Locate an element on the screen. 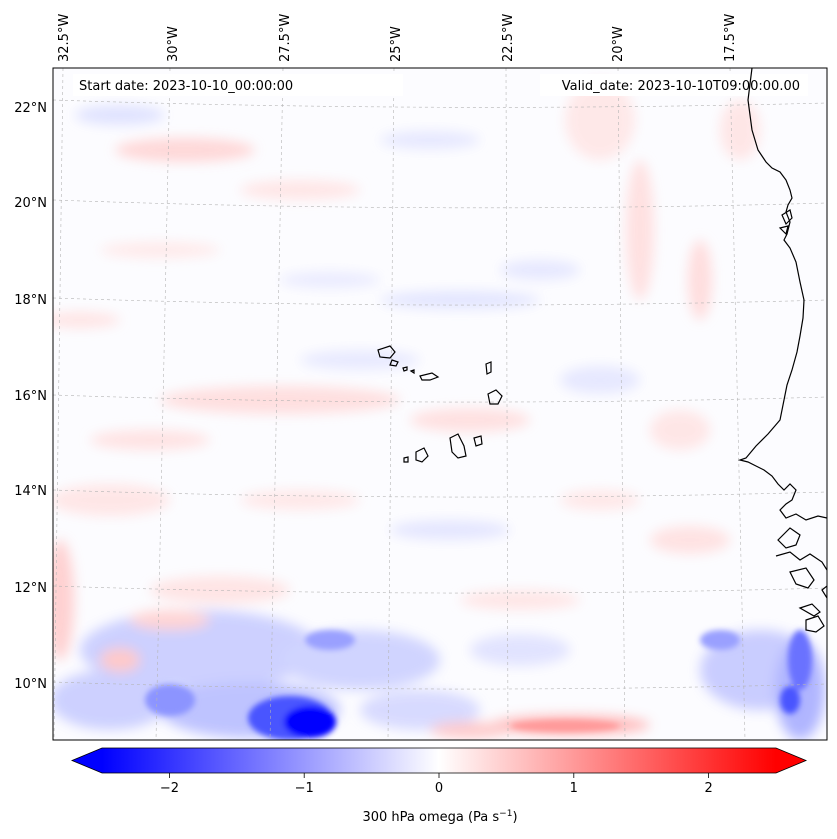 This screenshot has width=837, height=839. colorbar-gradient is located at coordinates (439, 760).